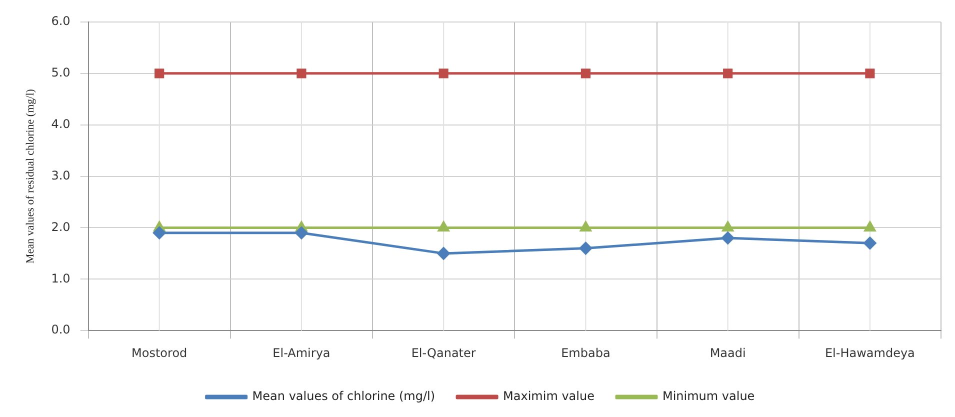 The height and width of the screenshot is (417, 955). Describe the element at coordinates (728, 353) in the screenshot. I see `x-tick-label: Maadi` at that location.